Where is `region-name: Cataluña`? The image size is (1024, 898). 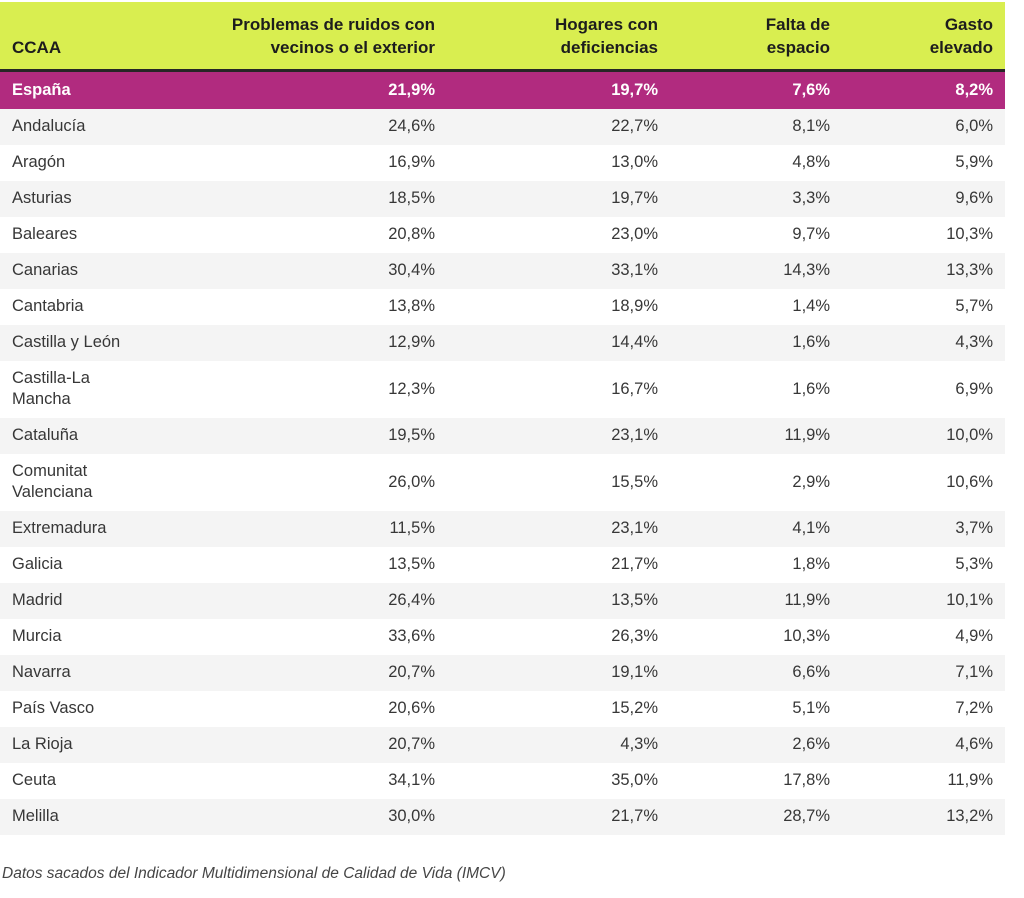
region-name: Cataluña is located at coordinates (80, 435).